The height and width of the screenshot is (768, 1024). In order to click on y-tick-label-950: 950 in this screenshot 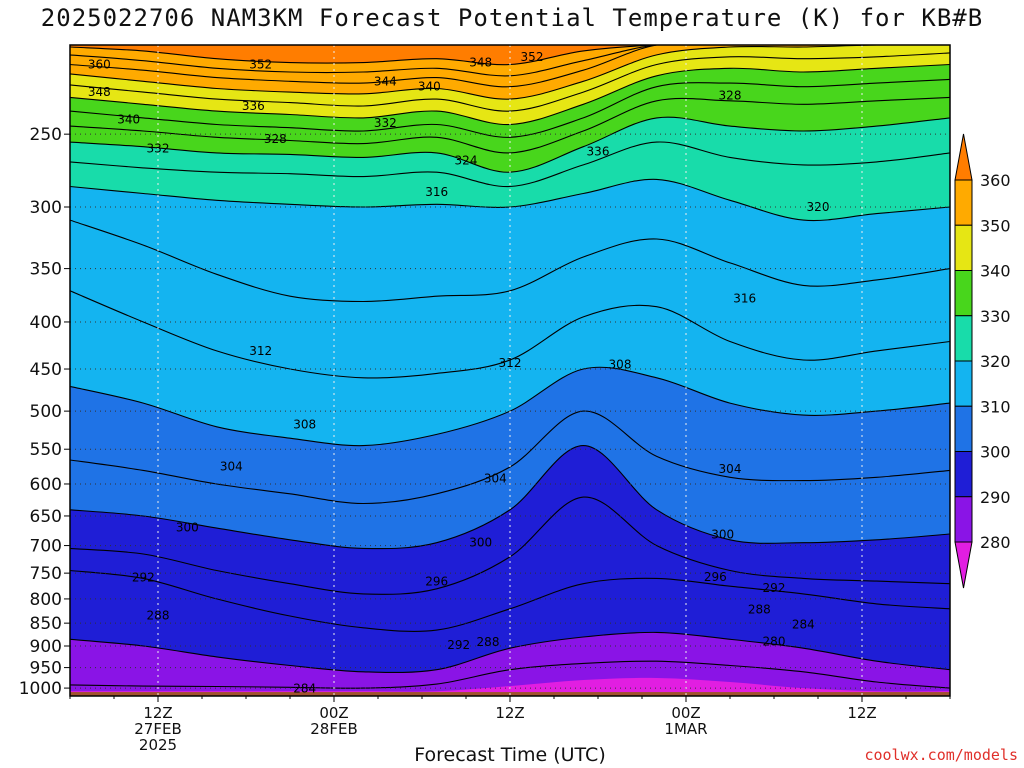, I will do `click(46, 669)`.